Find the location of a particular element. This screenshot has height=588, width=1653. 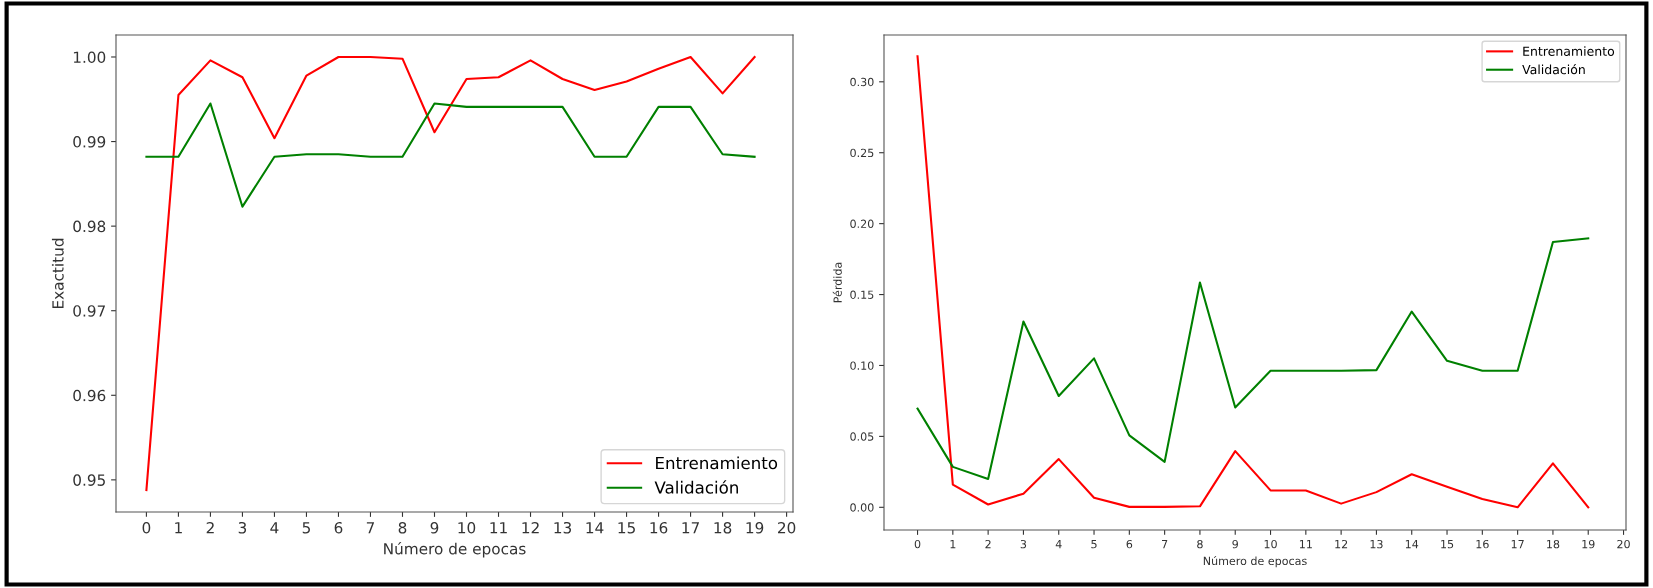

y-tick-label: 0.96 is located at coordinates (89, 395).